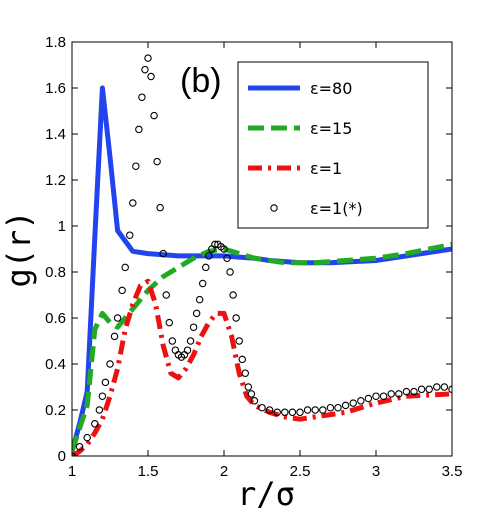 This screenshot has width=498, height=519. What do you see at coordinates (224, 471) in the screenshot?
I see `x-tick-label: 2` at bounding box center [224, 471].